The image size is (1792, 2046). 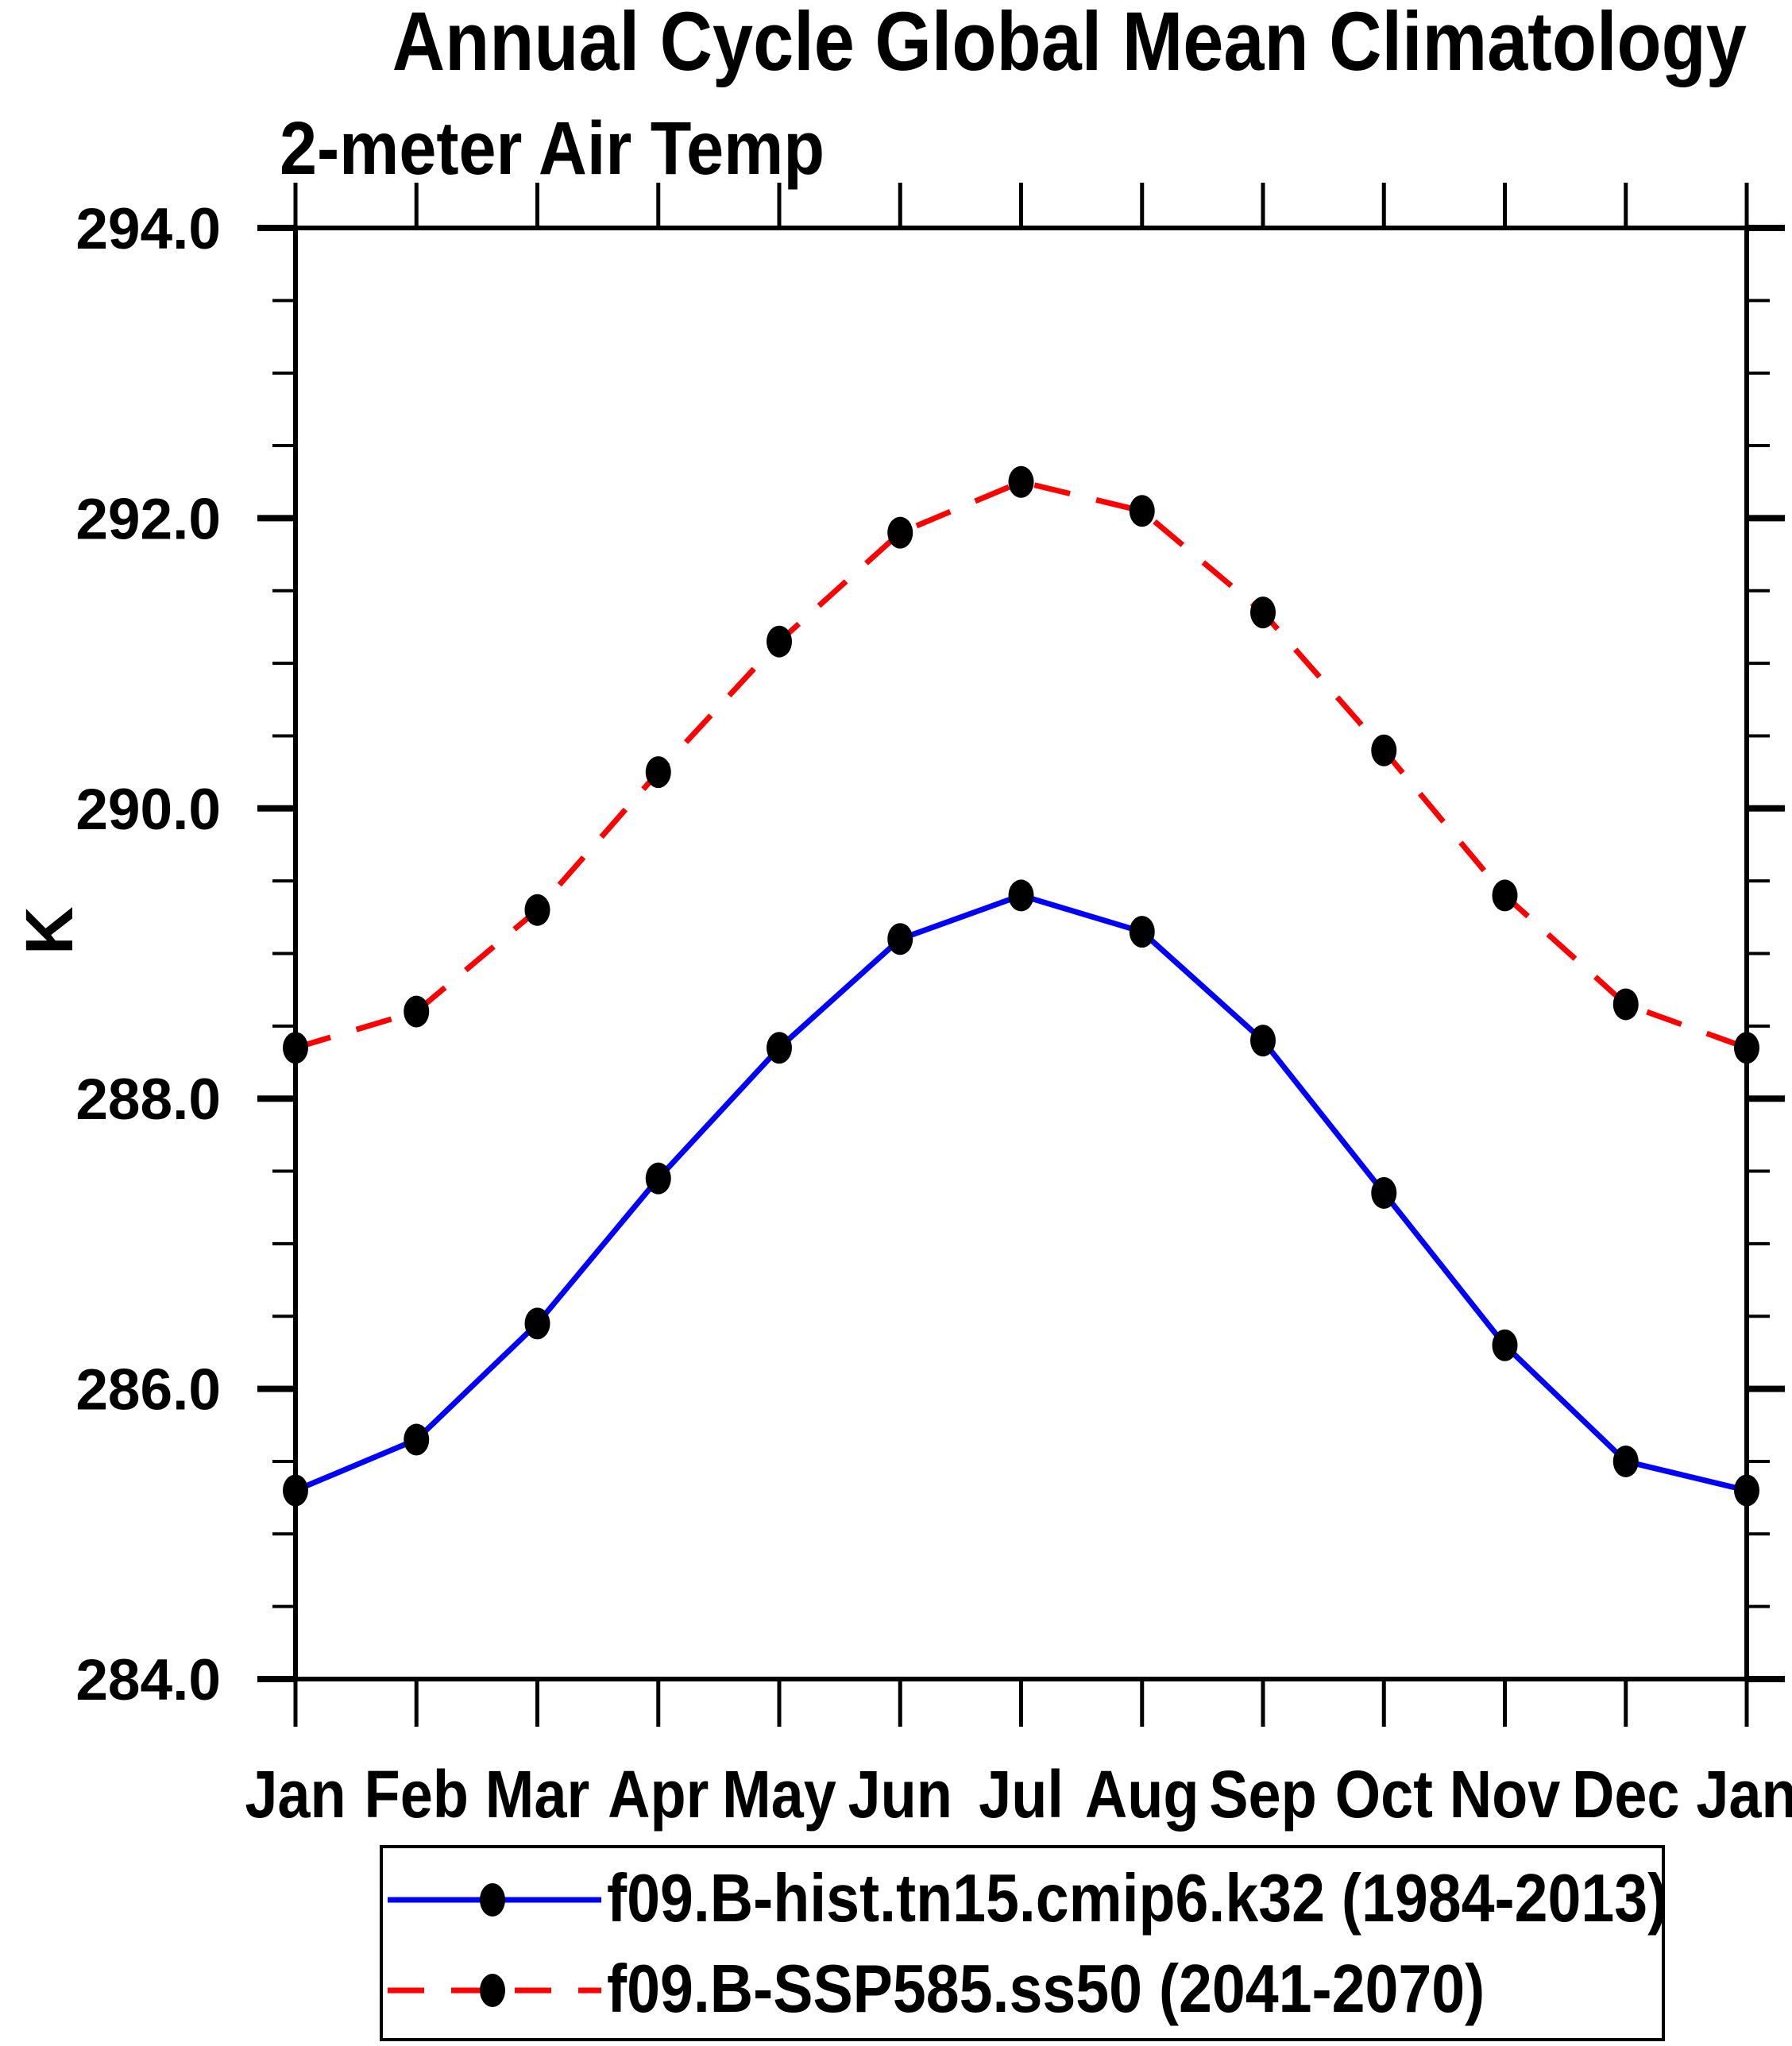 I want to click on chart-title: Annual Cycle Global Mean Climatology, so click(x=1021, y=41).